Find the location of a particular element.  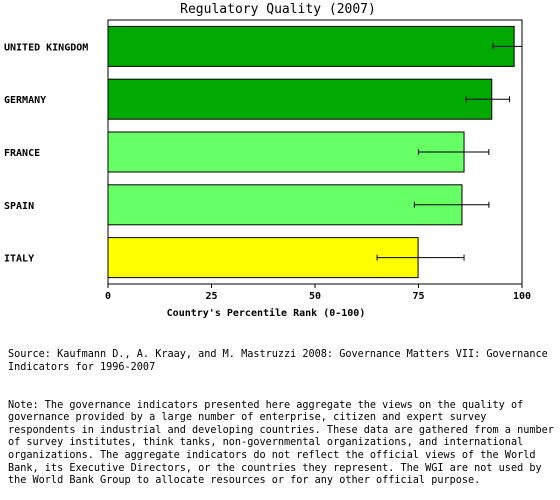

x-tick-label: 25 is located at coordinates (211, 296).